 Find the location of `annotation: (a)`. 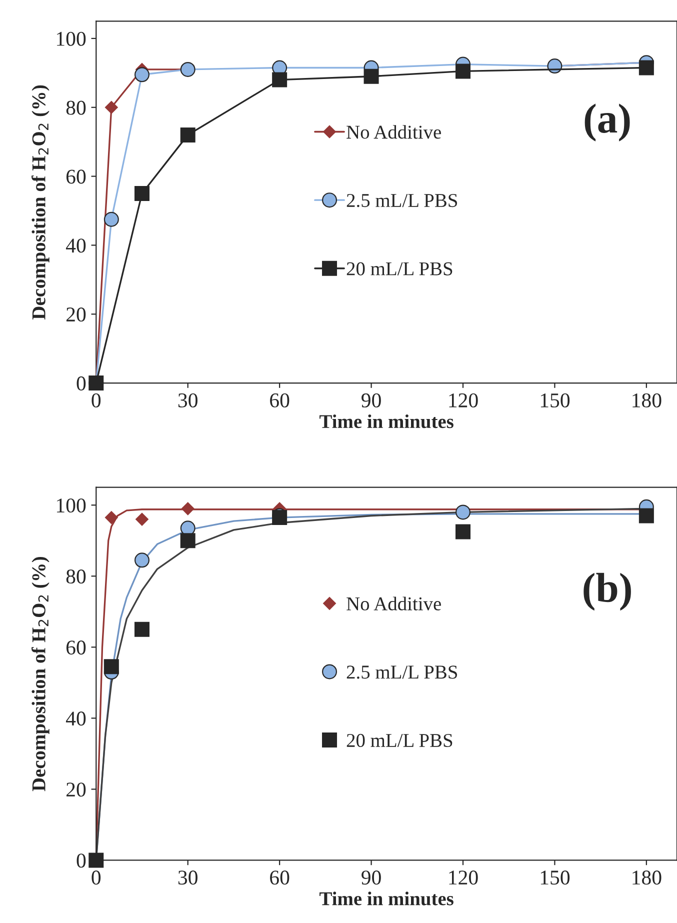

annotation: (a) is located at coordinates (607, 123).